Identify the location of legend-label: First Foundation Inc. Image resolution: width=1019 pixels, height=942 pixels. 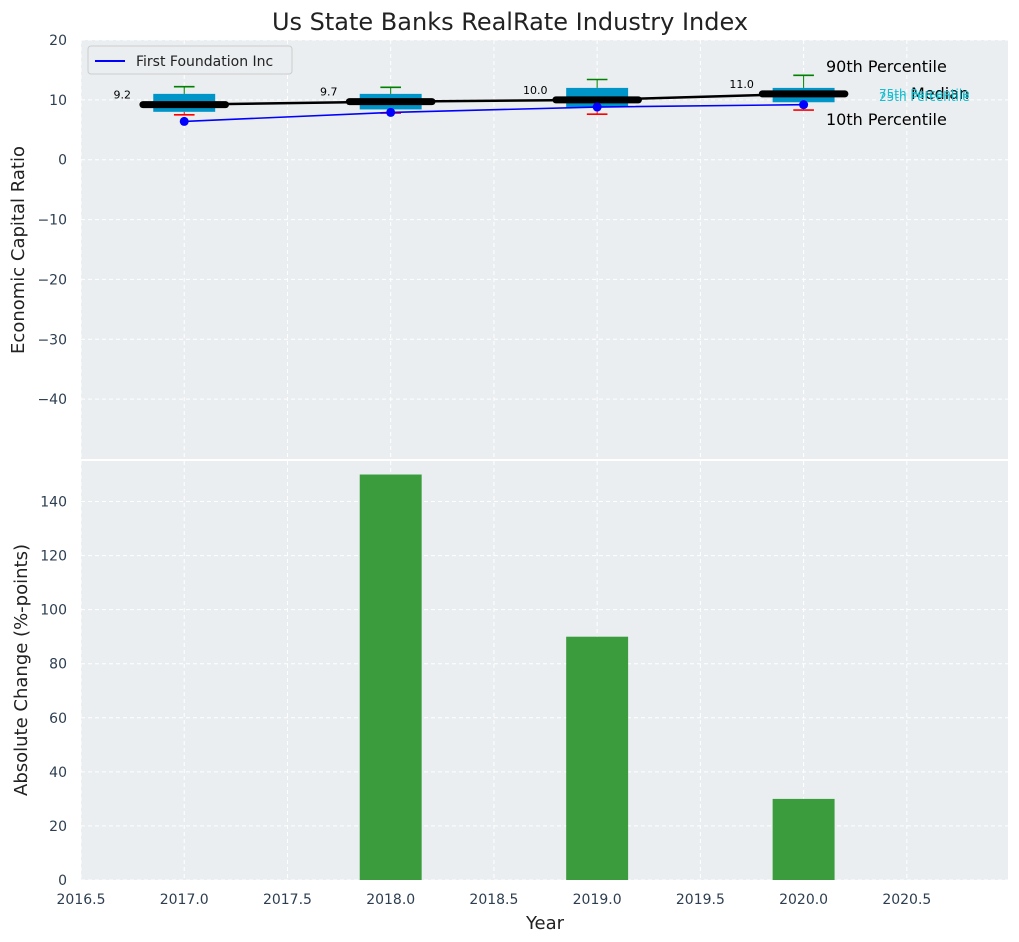
(204, 62).